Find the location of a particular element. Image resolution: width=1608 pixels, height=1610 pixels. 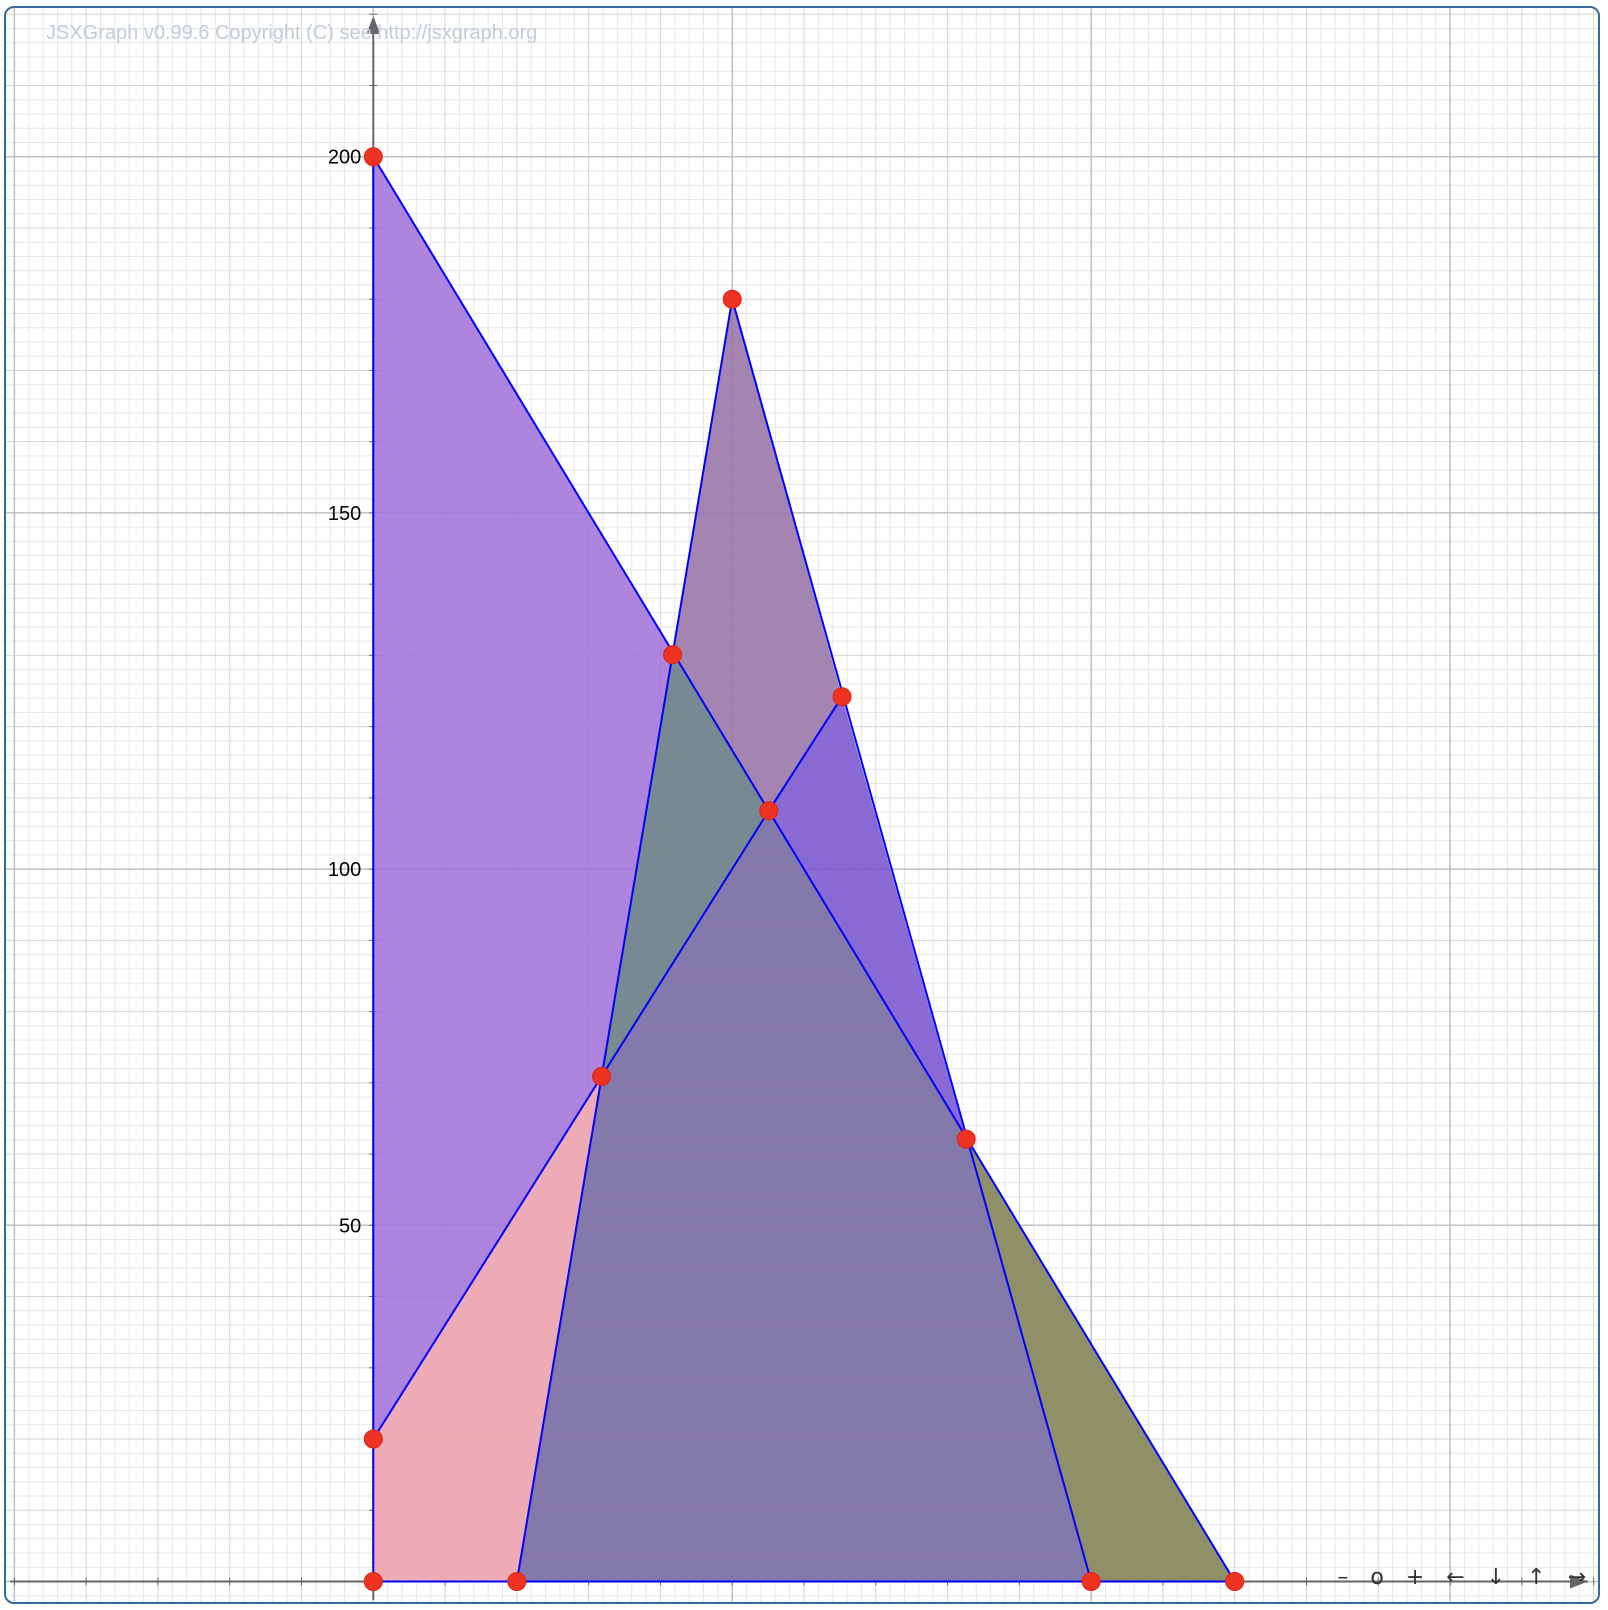

pan-down-button: ↓ is located at coordinates (1496, 1577).